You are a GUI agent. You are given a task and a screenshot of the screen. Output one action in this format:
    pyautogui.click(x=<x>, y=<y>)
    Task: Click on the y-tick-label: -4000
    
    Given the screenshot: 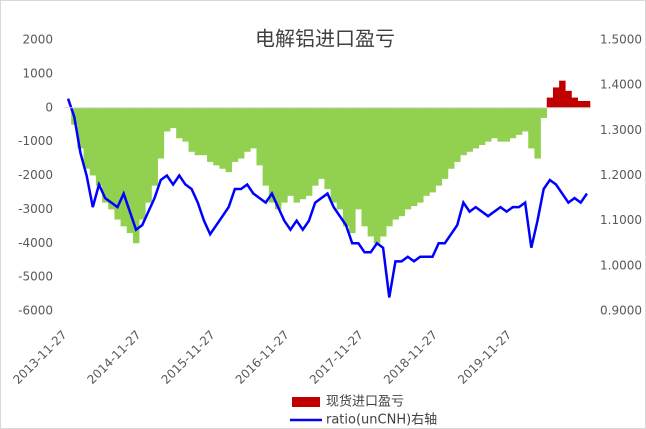 What is the action you would take?
    pyautogui.click(x=35, y=243)
    